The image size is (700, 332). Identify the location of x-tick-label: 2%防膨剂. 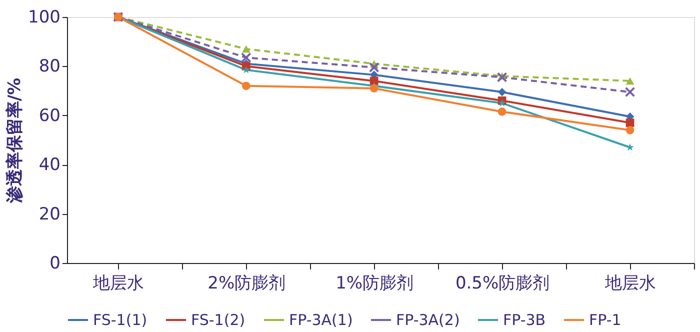
(247, 284).